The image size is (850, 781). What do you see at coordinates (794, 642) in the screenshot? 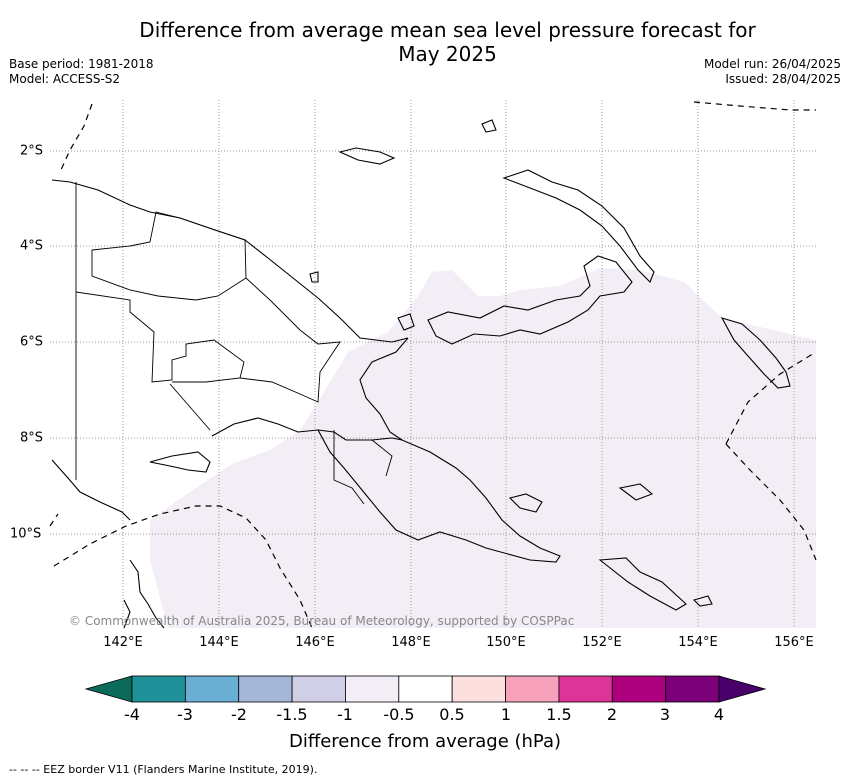
I see `lon-label-156e: 156°E` at bounding box center [794, 642].